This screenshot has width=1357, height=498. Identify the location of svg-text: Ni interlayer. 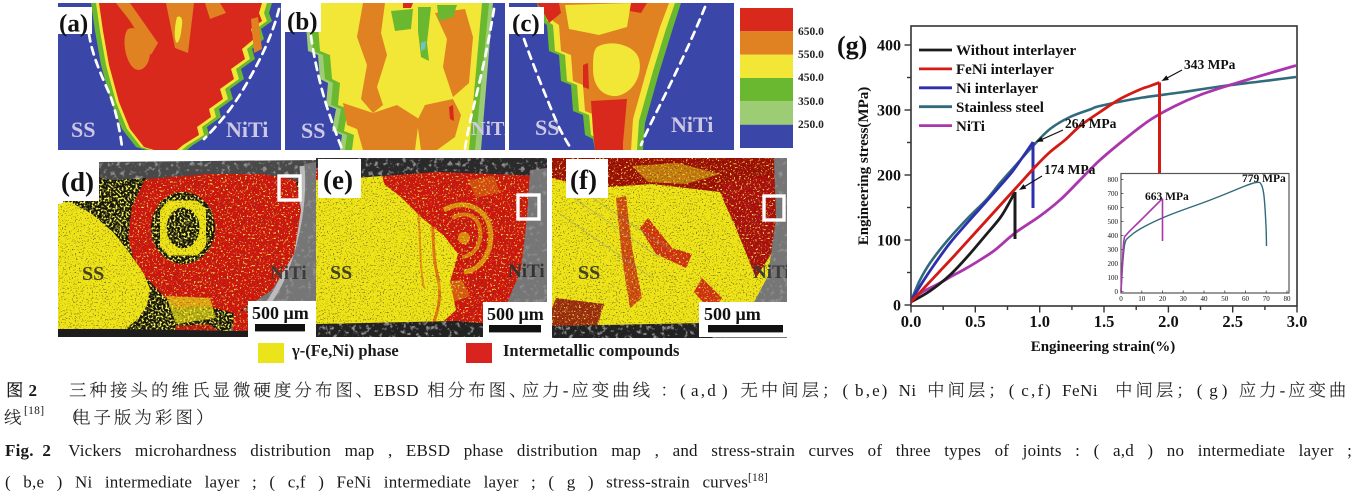
(997, 89).